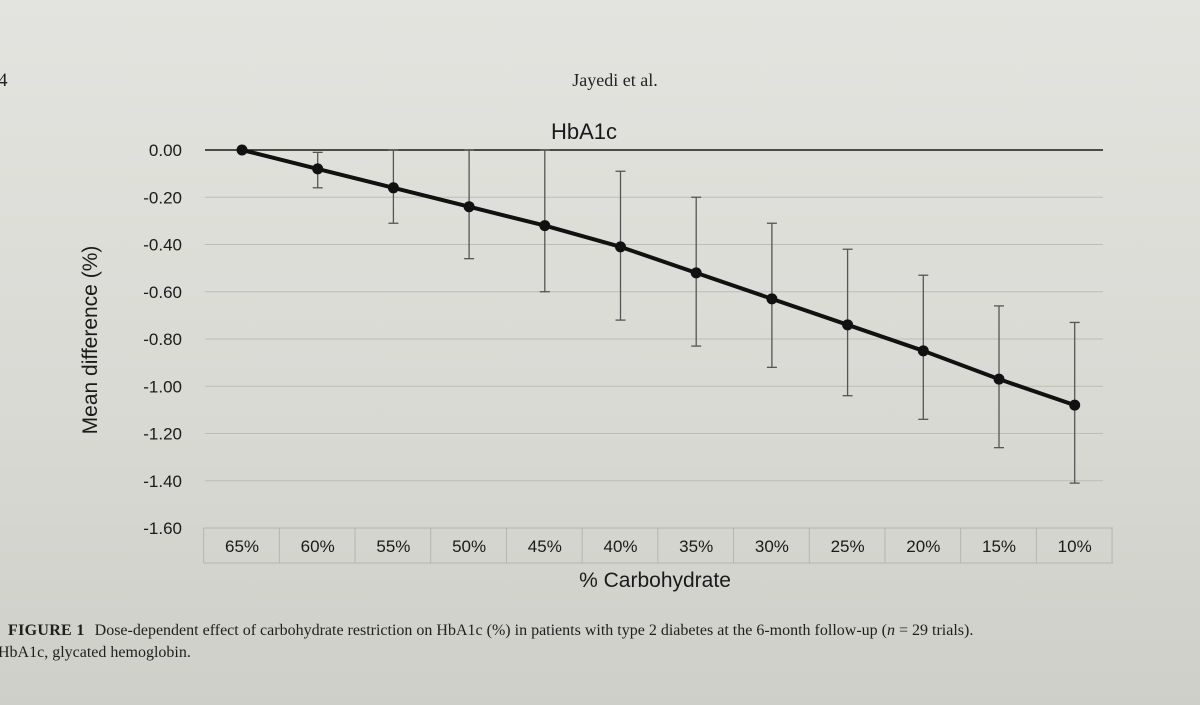  What do you see at coordinates (615, 80) in the screenshot?
I see `running-head: Jayedi et al.` at bounding box center [615, 80].